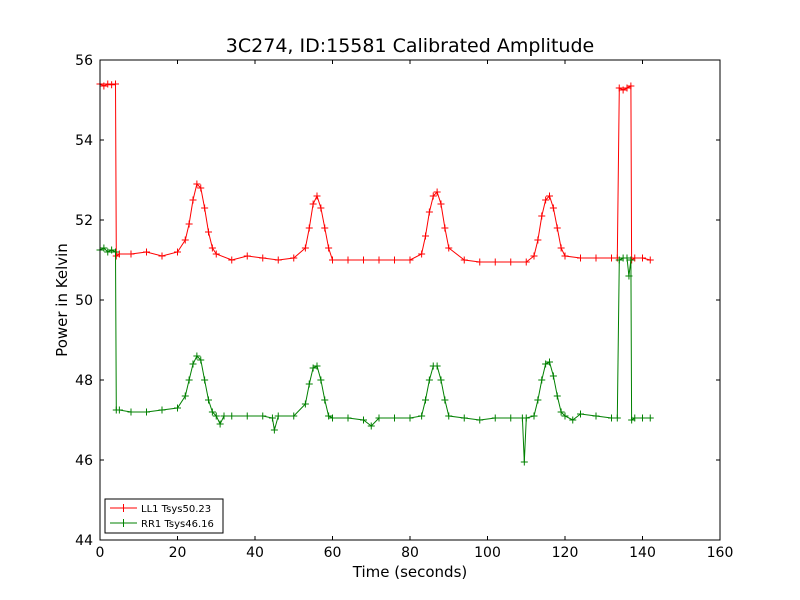  Describe the element at coordinates (84, 461) in the screenshot. I see `y-tick-label: 46` at that location.